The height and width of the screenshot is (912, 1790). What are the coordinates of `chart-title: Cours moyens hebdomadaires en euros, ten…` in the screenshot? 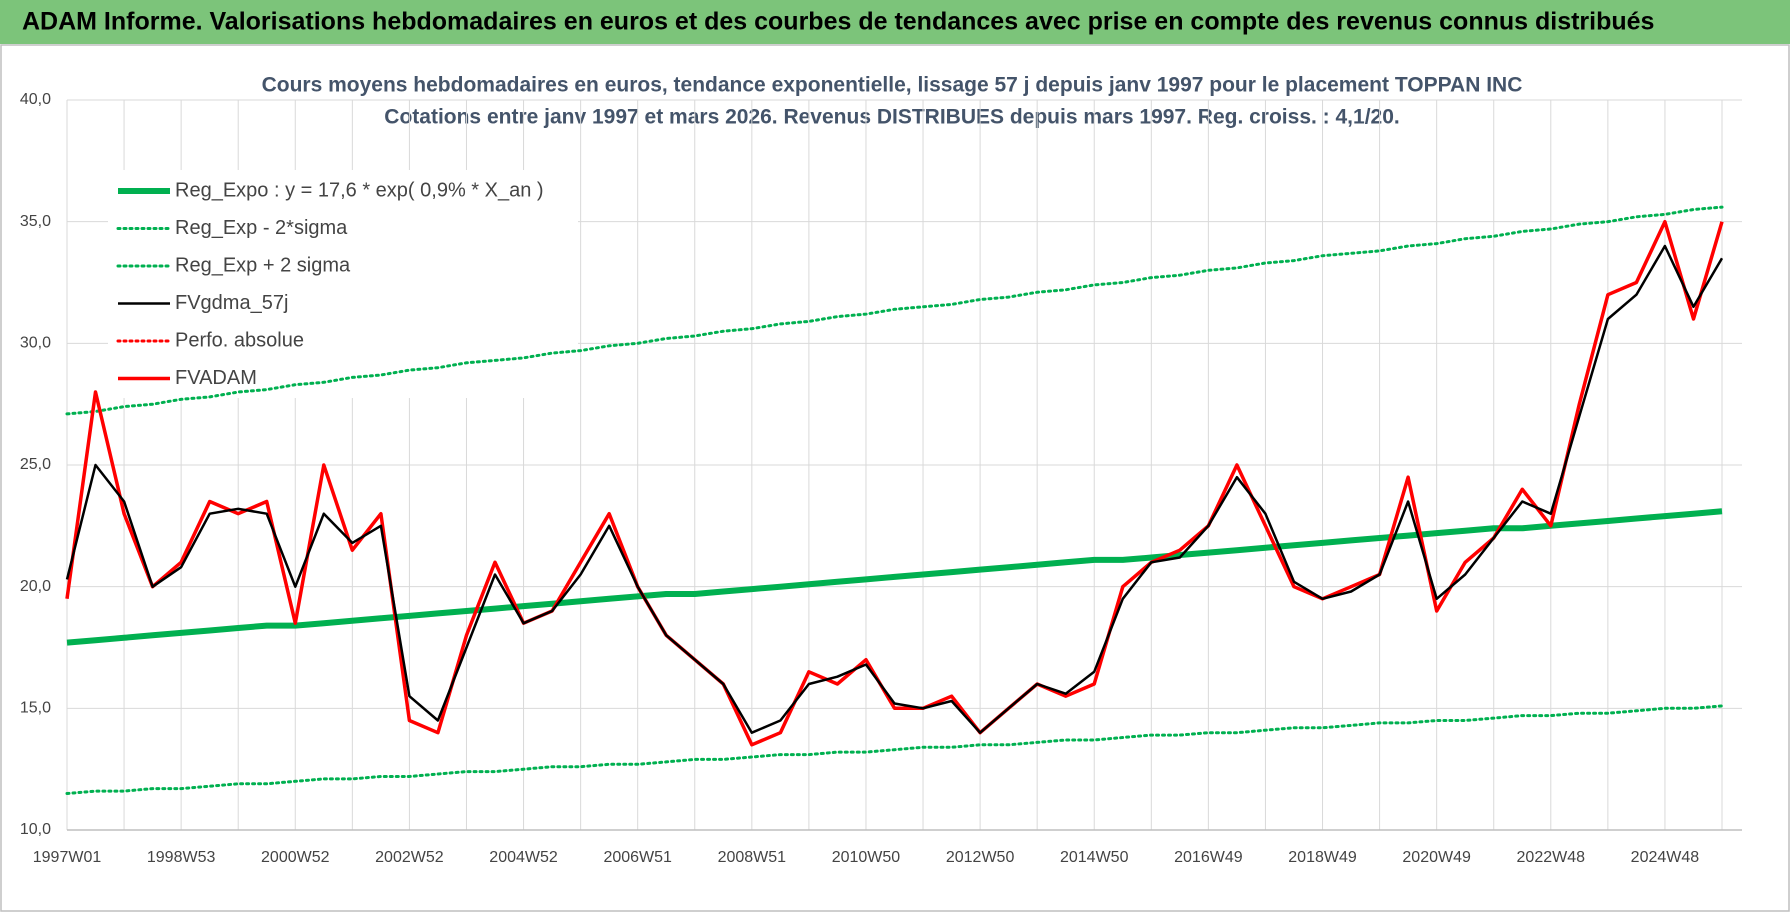 It's located at (892, 85).